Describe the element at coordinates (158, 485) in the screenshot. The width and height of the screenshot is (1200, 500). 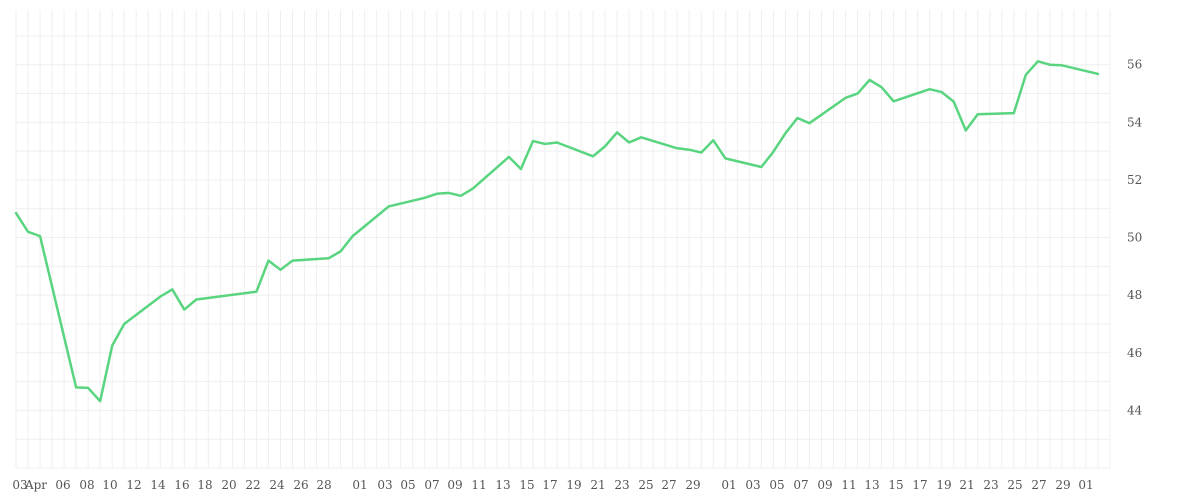
I see `x-tick-label: 14` at that location.